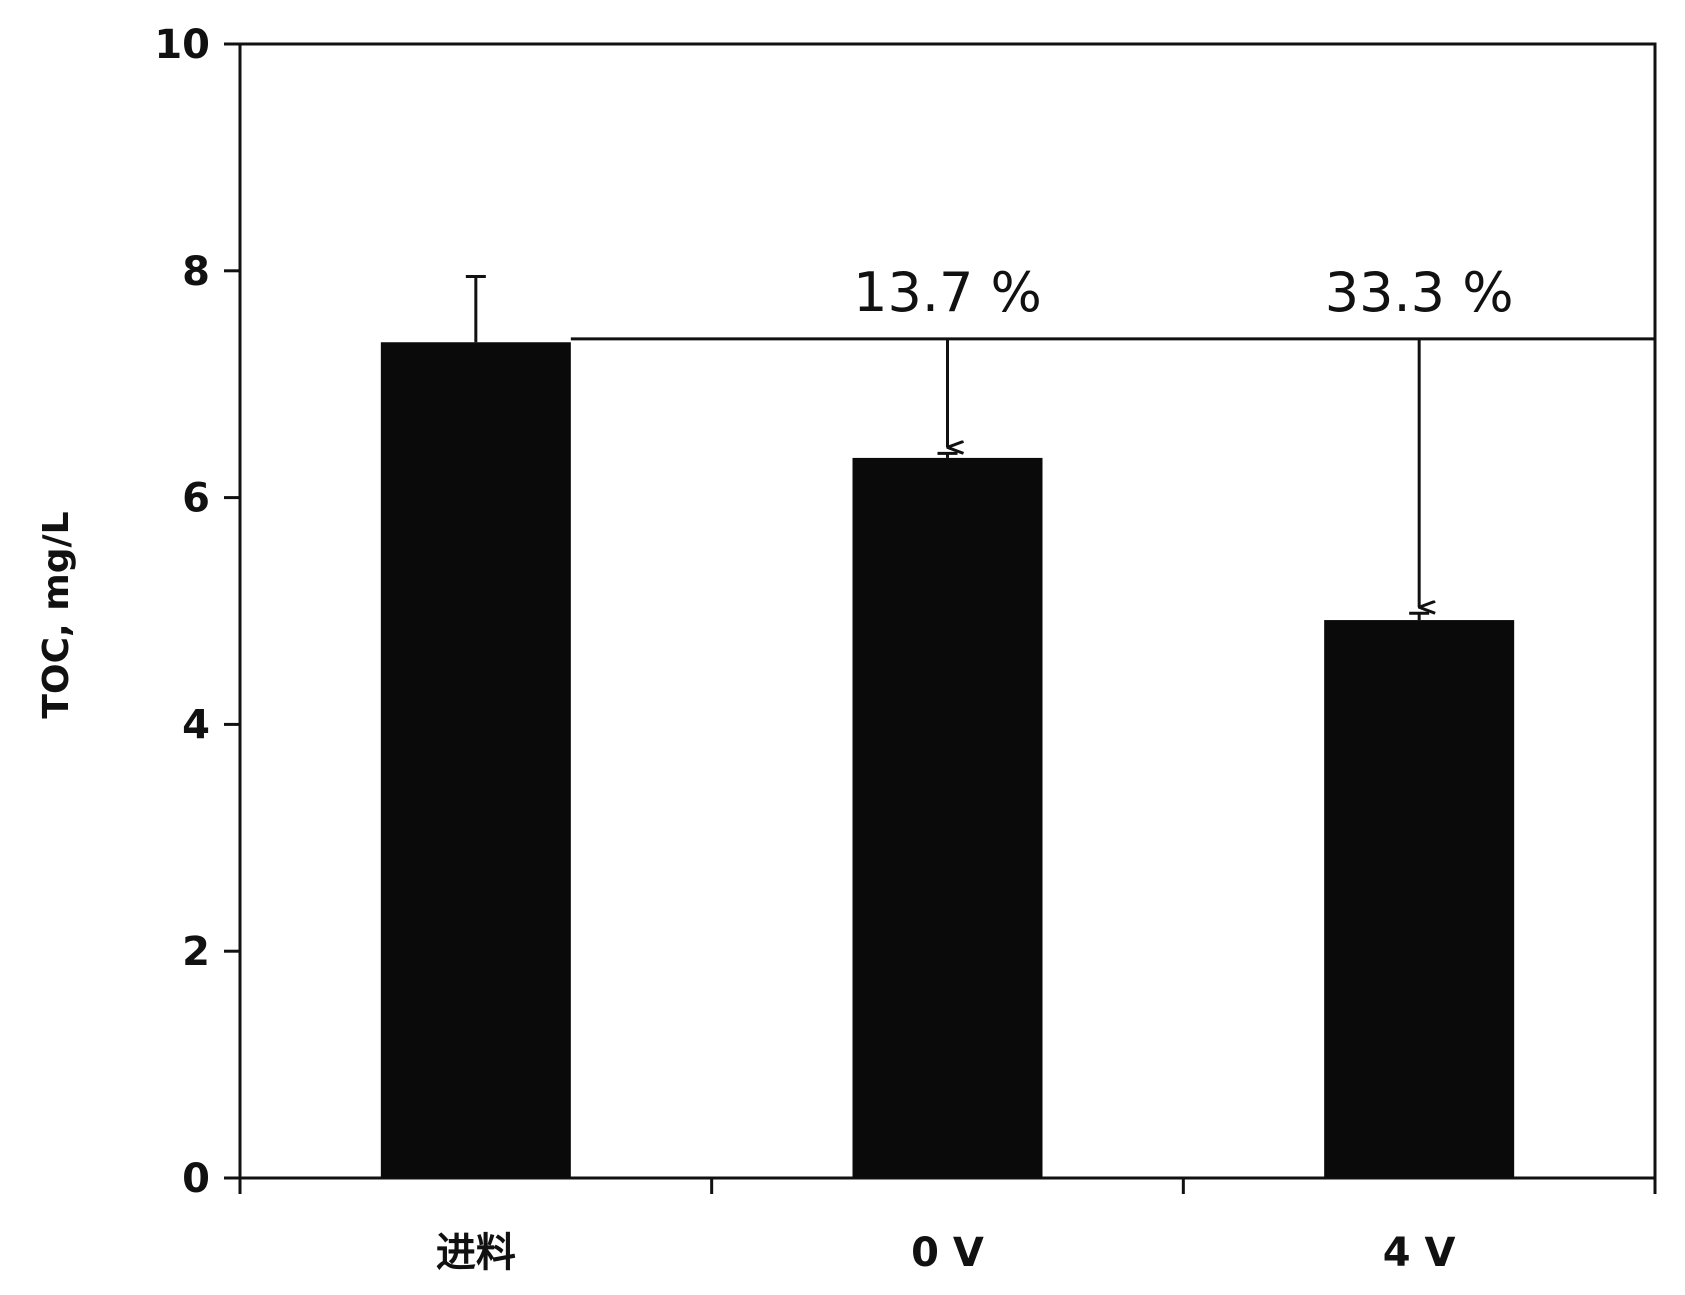  What do you see at coordinates (476, 1253) in the screenshot?
I see `x-category-label: 进料` at bounding box center [476, 1253].